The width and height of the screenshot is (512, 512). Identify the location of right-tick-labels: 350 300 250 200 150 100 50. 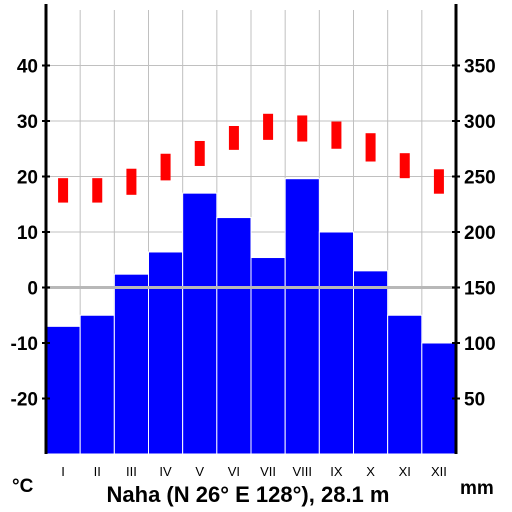
(480, 234).